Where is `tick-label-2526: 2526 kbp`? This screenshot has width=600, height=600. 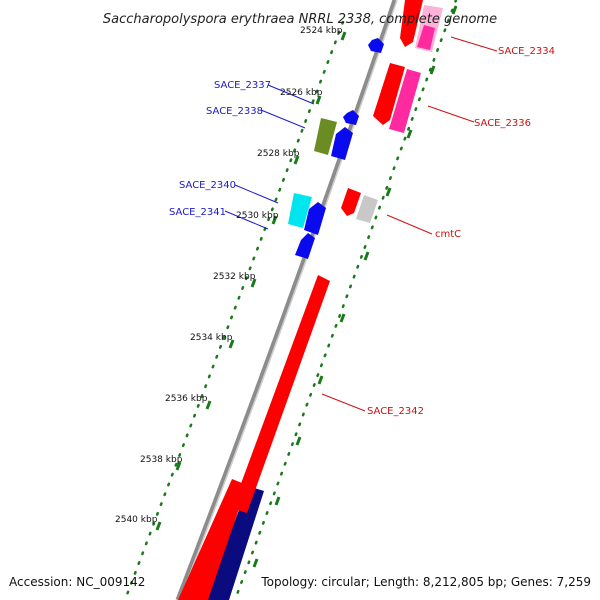
tick-label-2526: 2526 kbp is located at coordinates (301, 93).